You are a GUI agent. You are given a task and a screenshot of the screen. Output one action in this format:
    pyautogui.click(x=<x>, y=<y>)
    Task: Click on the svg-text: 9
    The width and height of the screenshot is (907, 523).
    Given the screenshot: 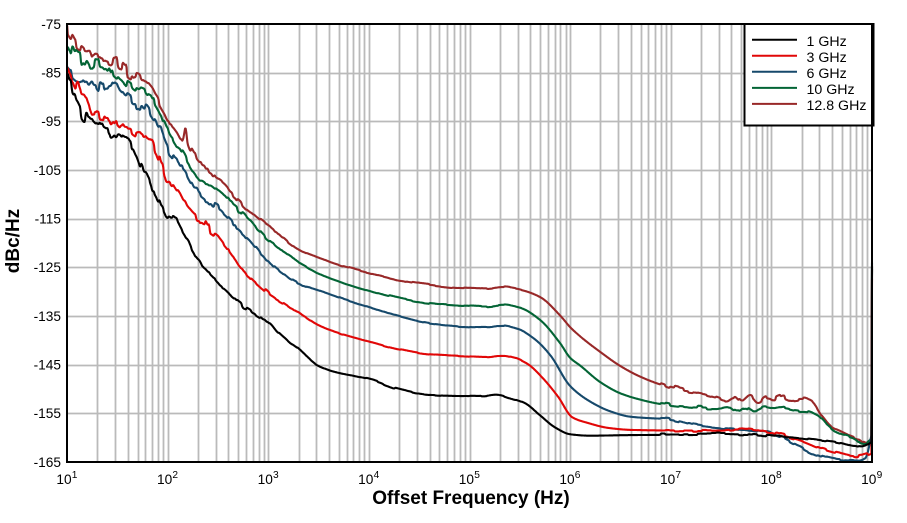 What is the action you would take?
    pyautogui.click(x=880, y=475)
    